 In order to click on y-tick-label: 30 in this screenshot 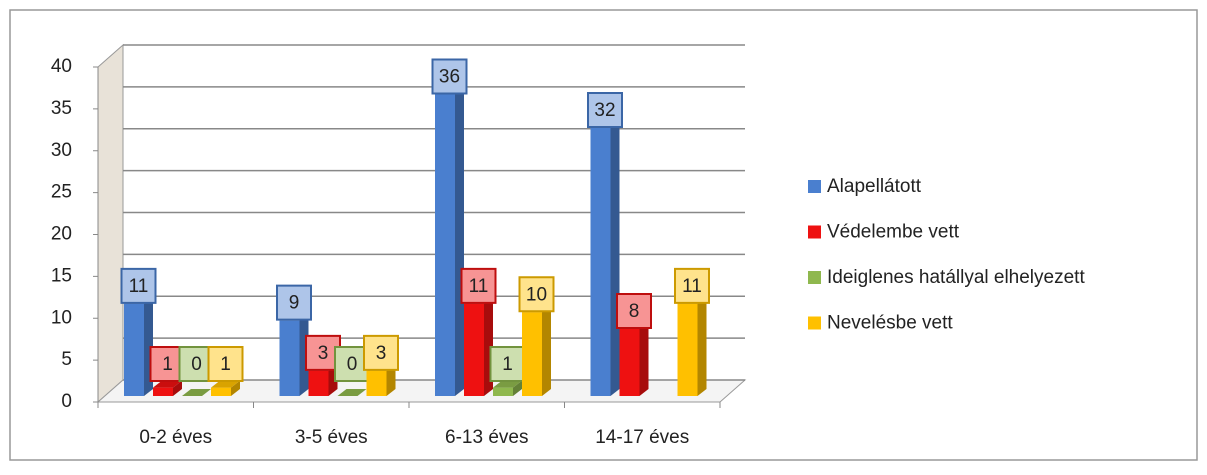, I will do `click(61, 150)`.